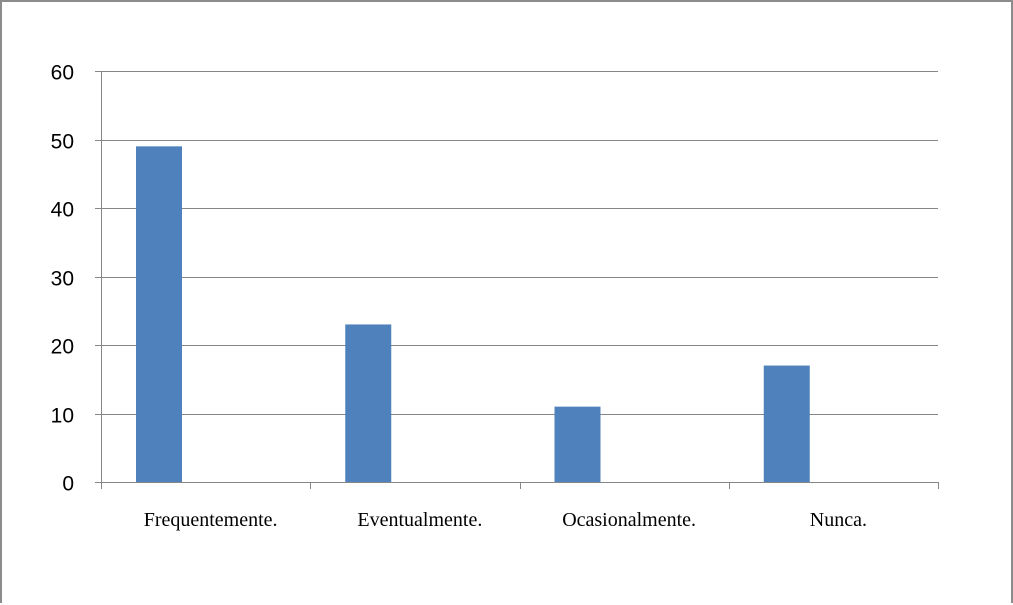 The width and height of the screenshot is (1013, 605). I want to click on y-tick-label-60: 60, so click(62, 73).